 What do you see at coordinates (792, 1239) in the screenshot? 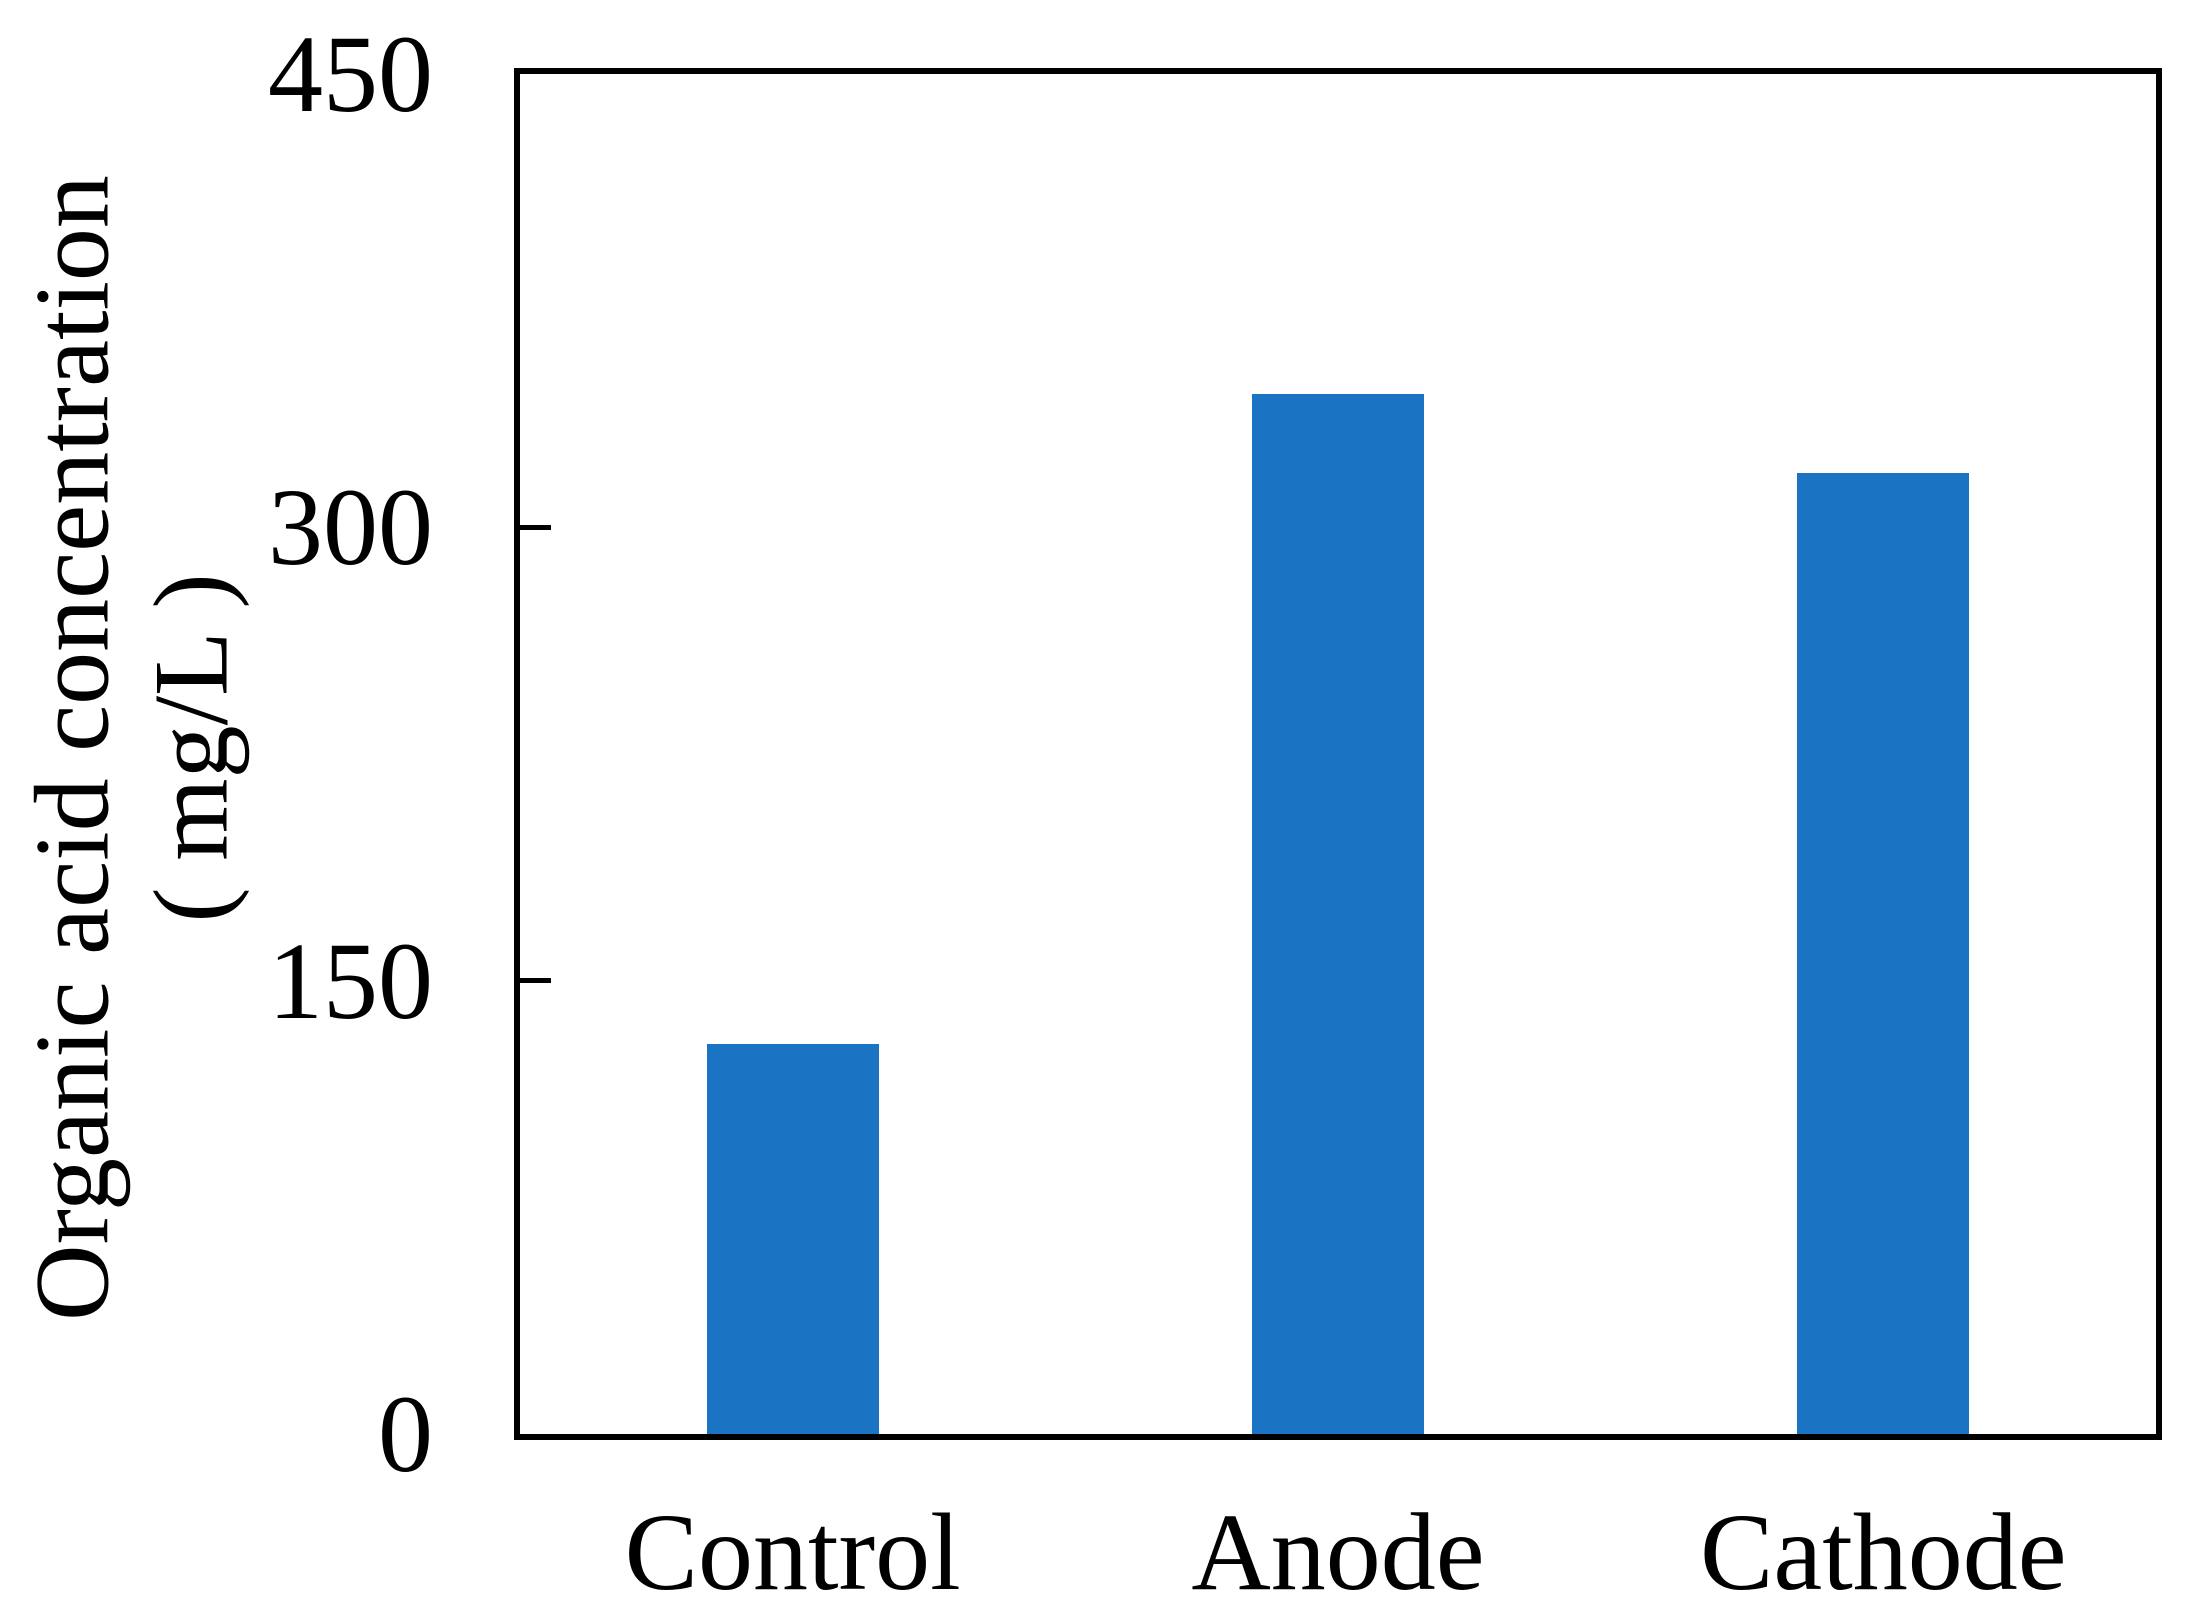
I see `bar-control` at bounding box center [792, 1239].